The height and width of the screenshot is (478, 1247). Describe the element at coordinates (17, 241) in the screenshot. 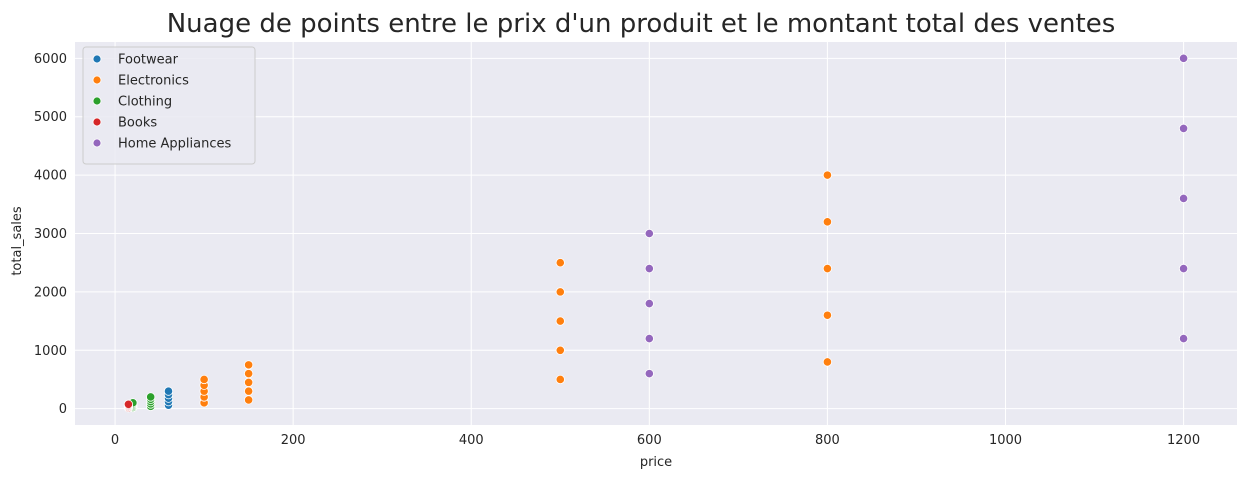

I see `y-axis-label: total_sales` at that location.